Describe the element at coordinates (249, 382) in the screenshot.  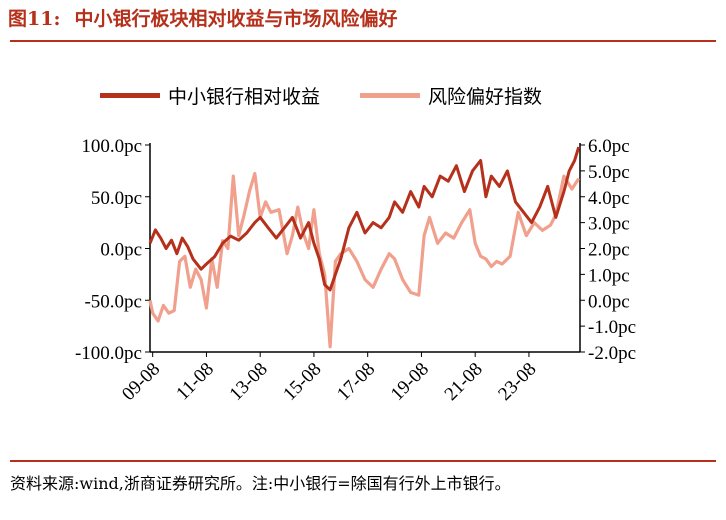
I see `x-tick-label: 13-08` at that location.